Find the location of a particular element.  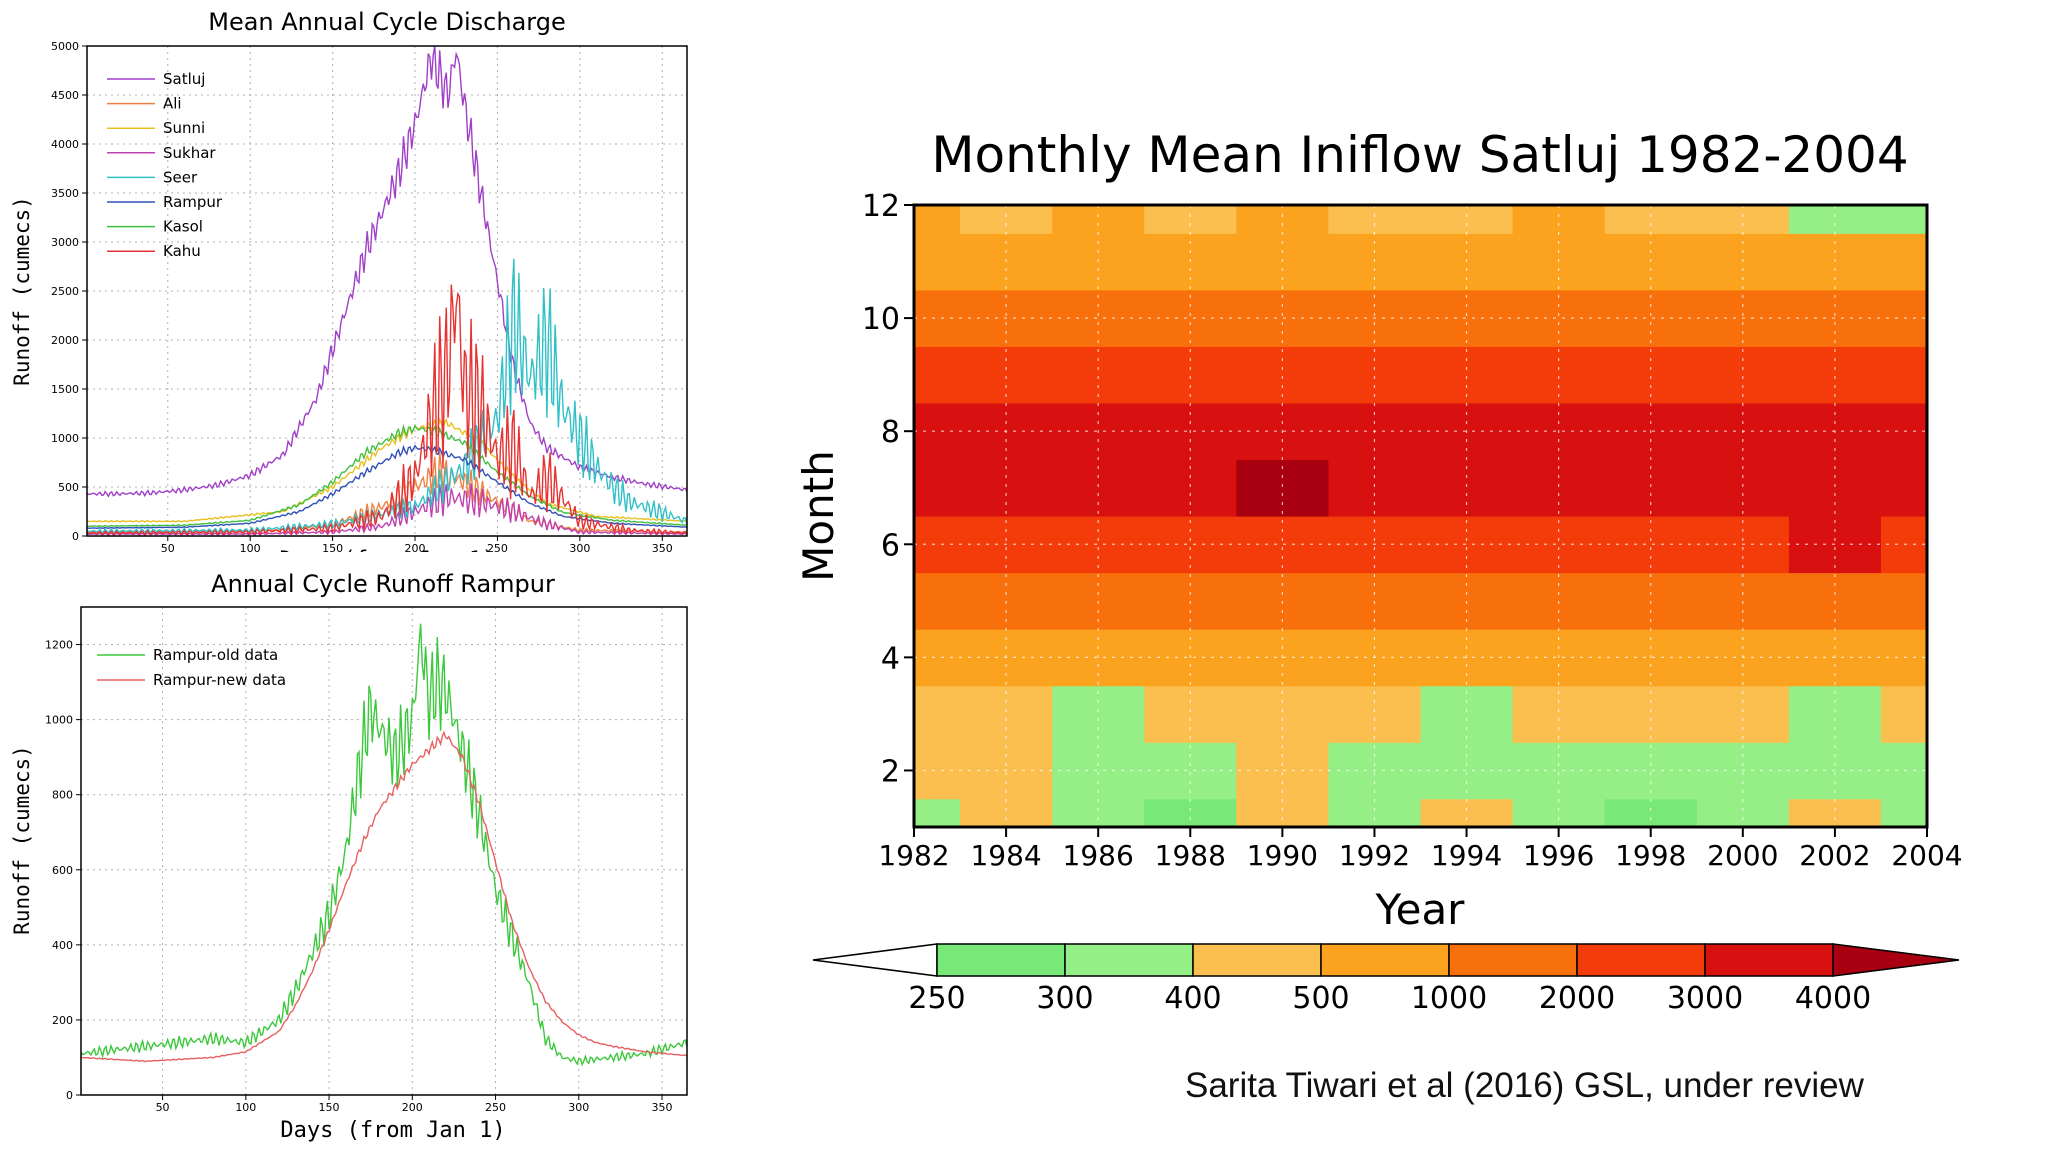

y-tick-label: 3500 is located at coordinates (65, 193).